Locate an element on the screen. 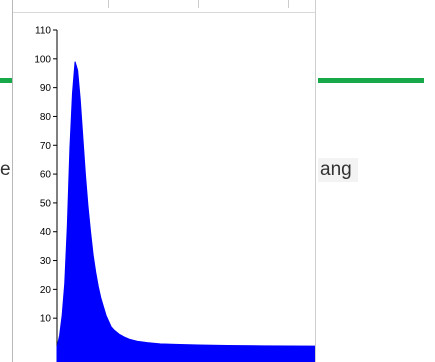 This screenshot has width=435, height=362. y-tick-label: 30 is located at coordinates (46, 261).